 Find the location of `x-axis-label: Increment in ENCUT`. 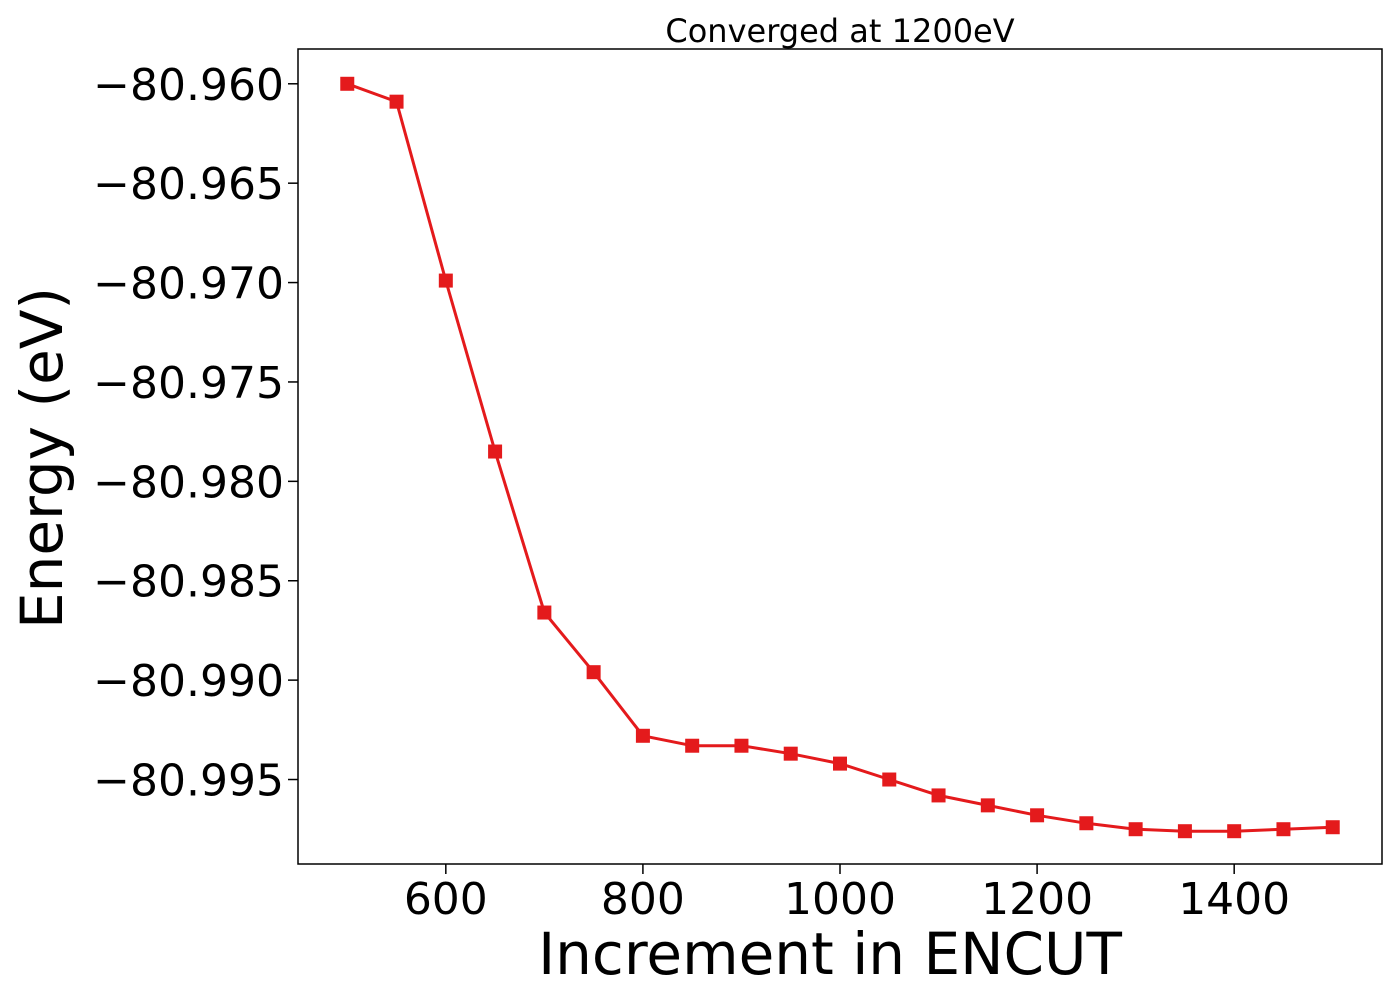

x-axis-label: Increment in ENCUT is located at coordinates (830, 954).